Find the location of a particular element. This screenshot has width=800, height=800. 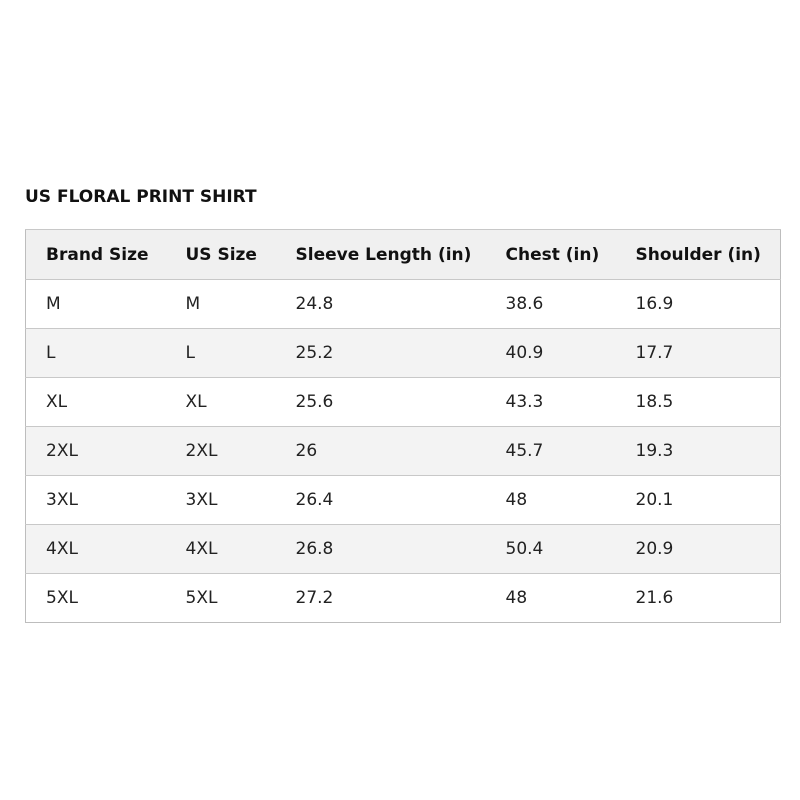

table-cell: 26.4 is located at coordinates (380, 500).